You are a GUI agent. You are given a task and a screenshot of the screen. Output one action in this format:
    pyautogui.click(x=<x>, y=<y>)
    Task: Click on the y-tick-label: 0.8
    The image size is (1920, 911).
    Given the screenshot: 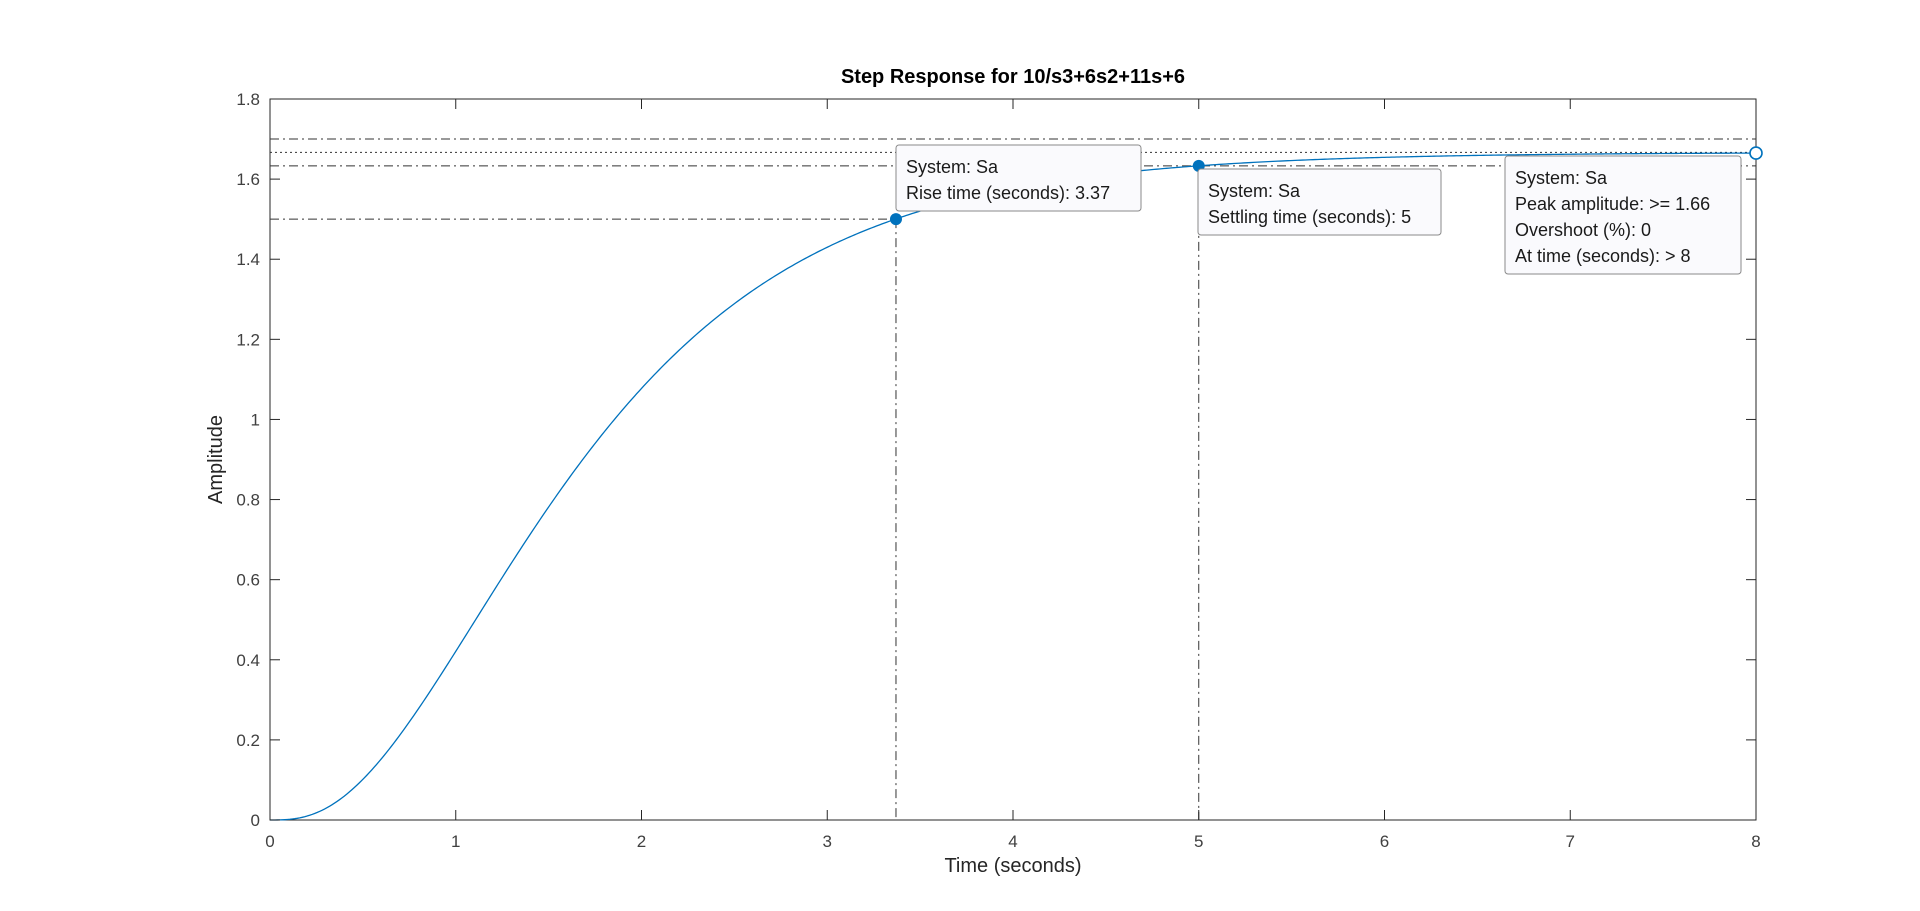 What is the action you would take?
    pyautogui.click(x=248, y=500)
    